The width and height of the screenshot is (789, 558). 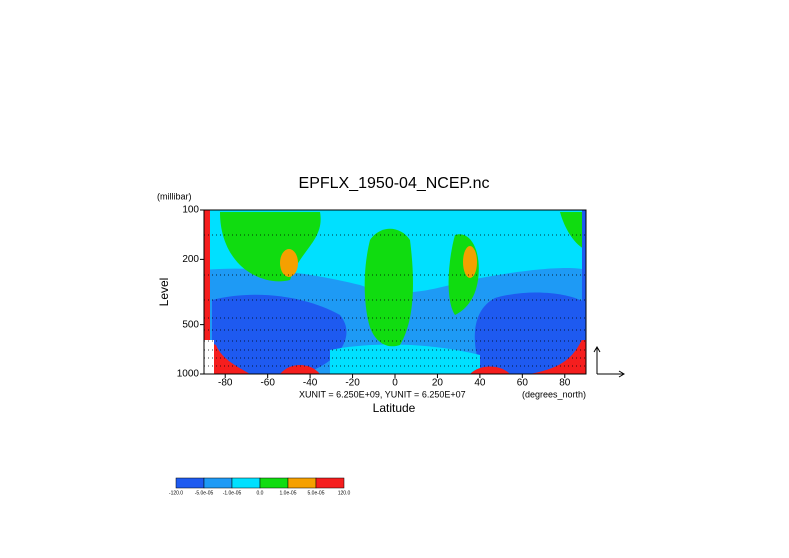 I want to click on x-tick-label: 20, so click(x=438, y=383).